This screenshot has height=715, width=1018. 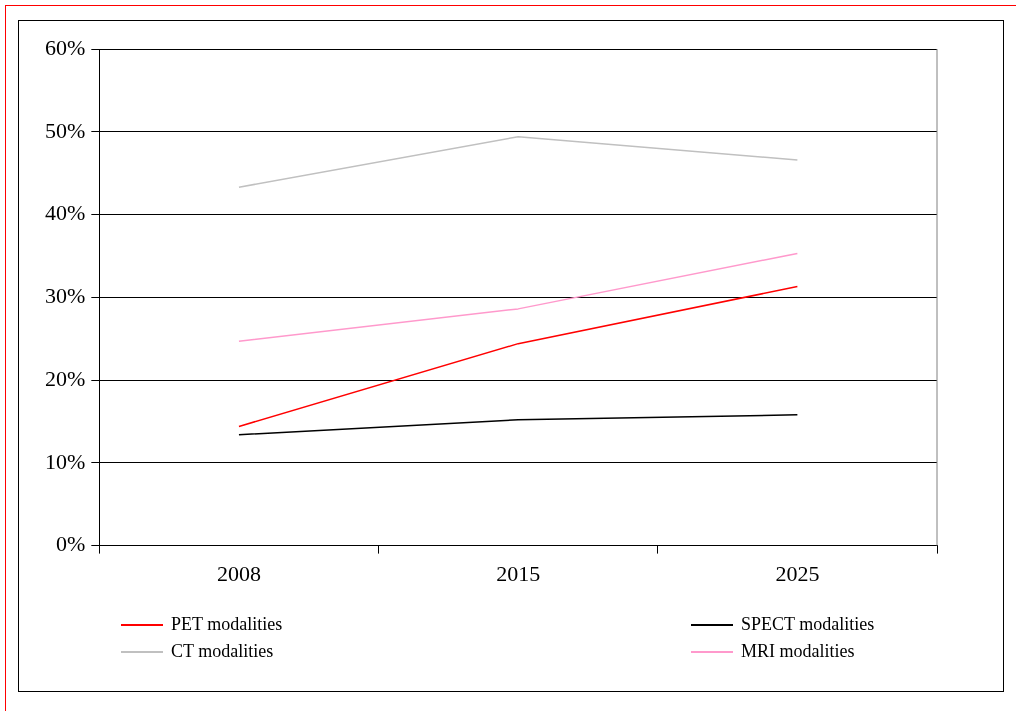 I want to click on legend-label: SPECT modalities, so click(x=808, y=624).